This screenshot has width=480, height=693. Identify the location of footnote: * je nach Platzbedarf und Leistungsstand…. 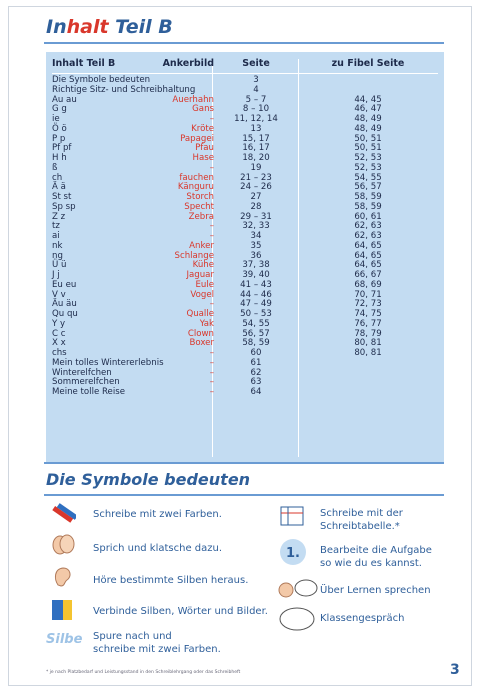
(143, 672).